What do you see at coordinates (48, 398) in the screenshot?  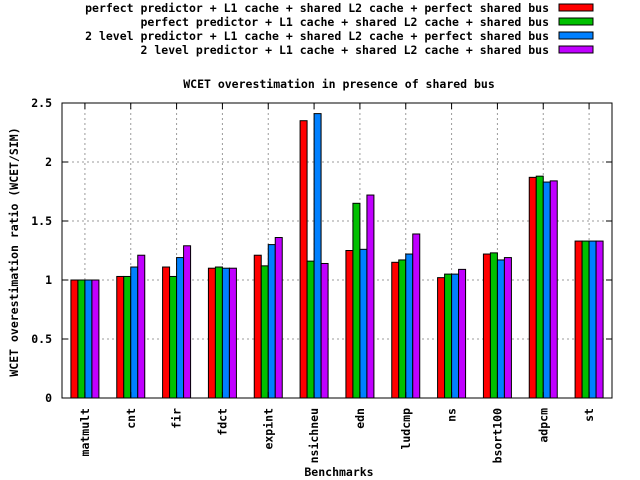 I see `y-tick-label: 0` at bounding box center [48, 398].